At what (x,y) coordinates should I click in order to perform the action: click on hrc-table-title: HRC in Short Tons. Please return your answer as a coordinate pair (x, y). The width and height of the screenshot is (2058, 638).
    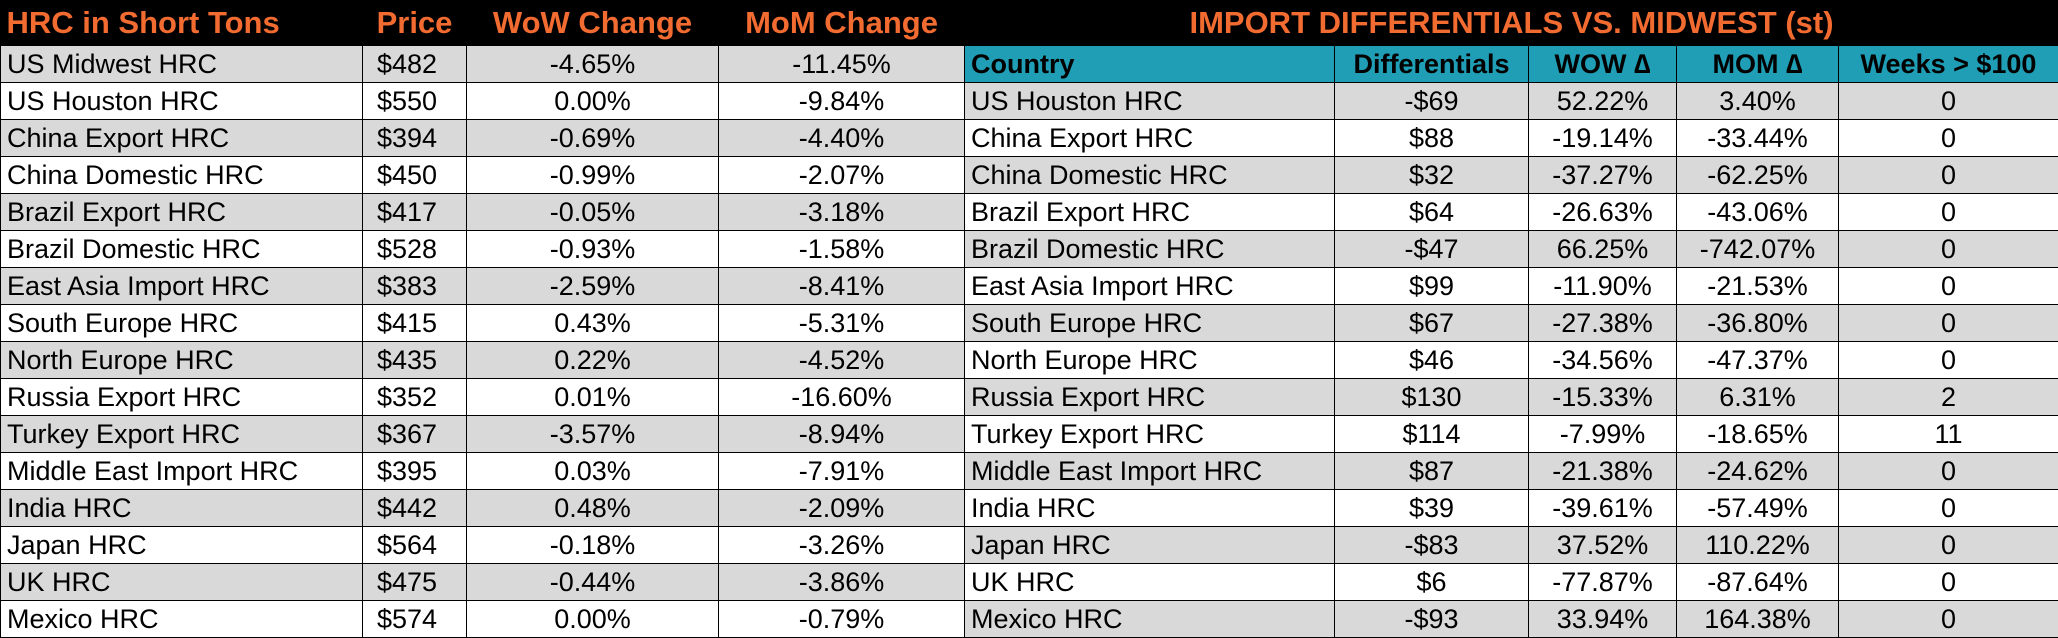
    Looking at the image, I should click on (182, 23).